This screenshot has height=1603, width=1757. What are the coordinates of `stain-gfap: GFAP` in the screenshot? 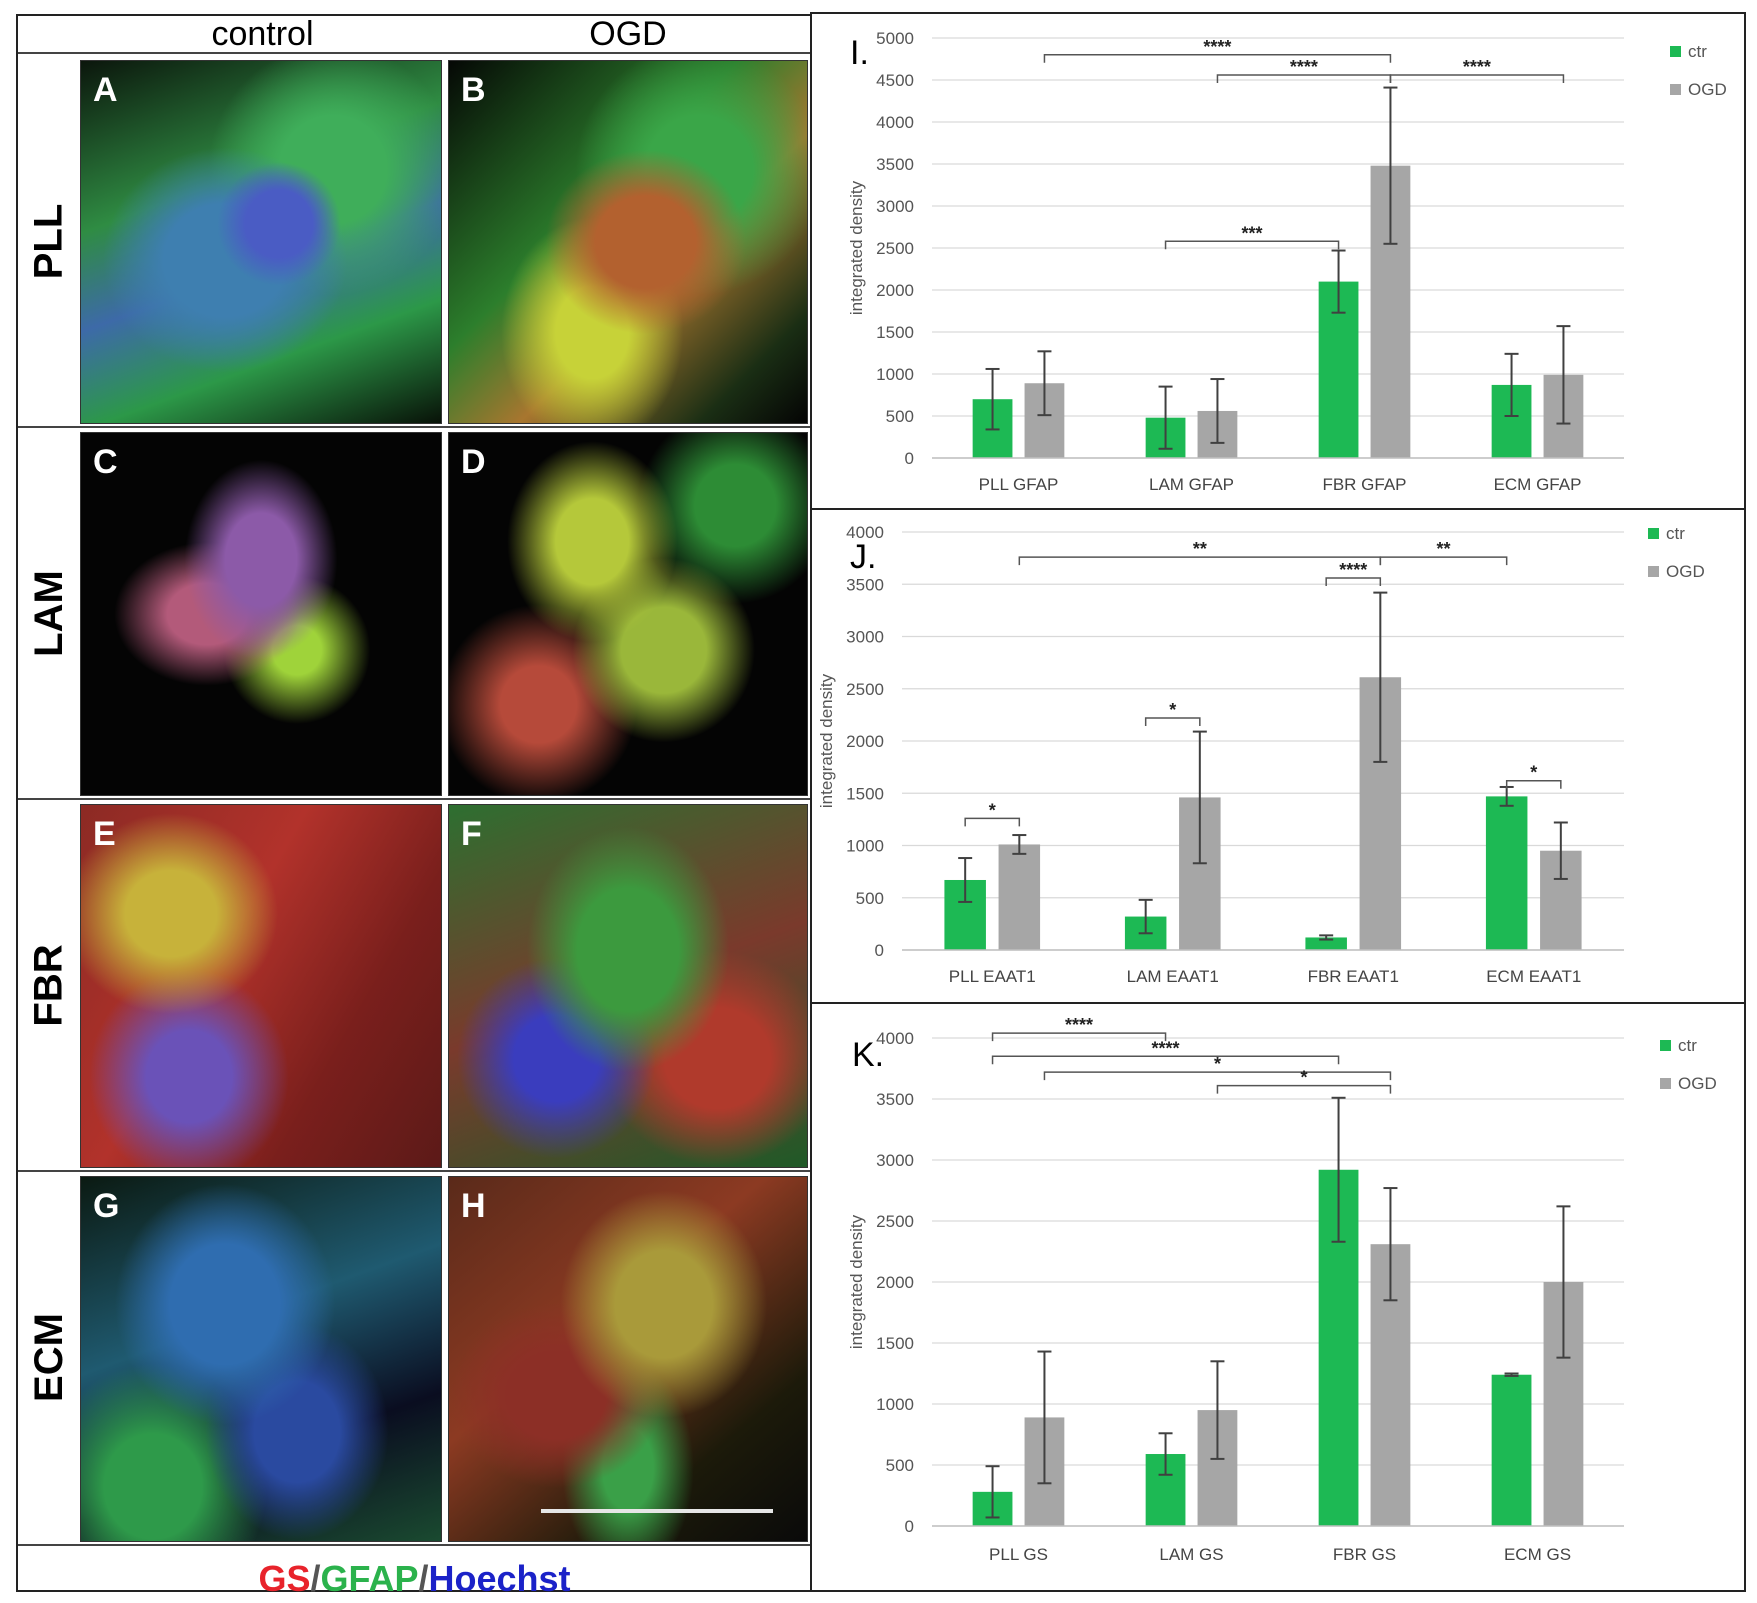 It's located at (369, 1578).